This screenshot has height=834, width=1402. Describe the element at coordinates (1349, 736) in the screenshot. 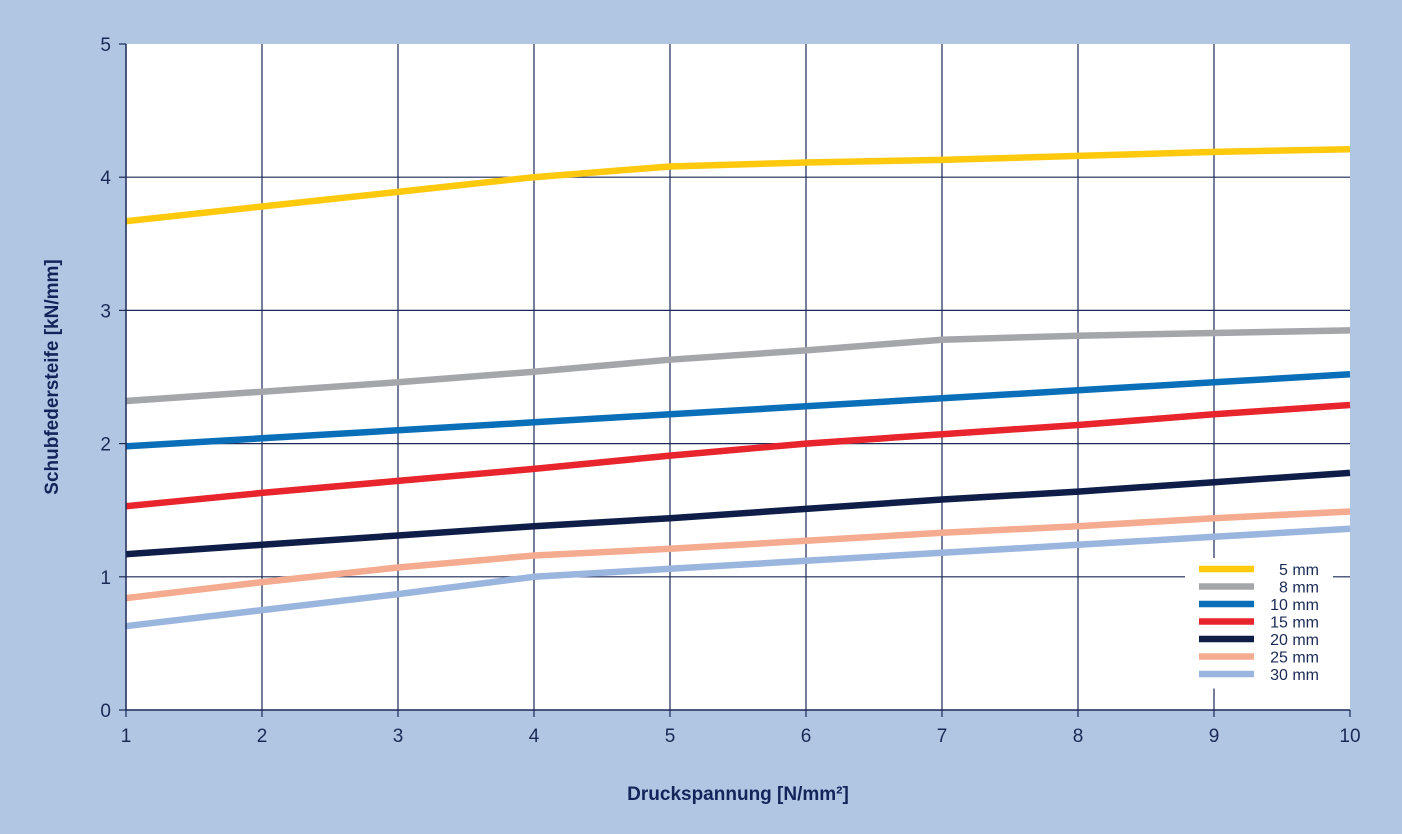

I see `x-tick-label: 10` at that location.